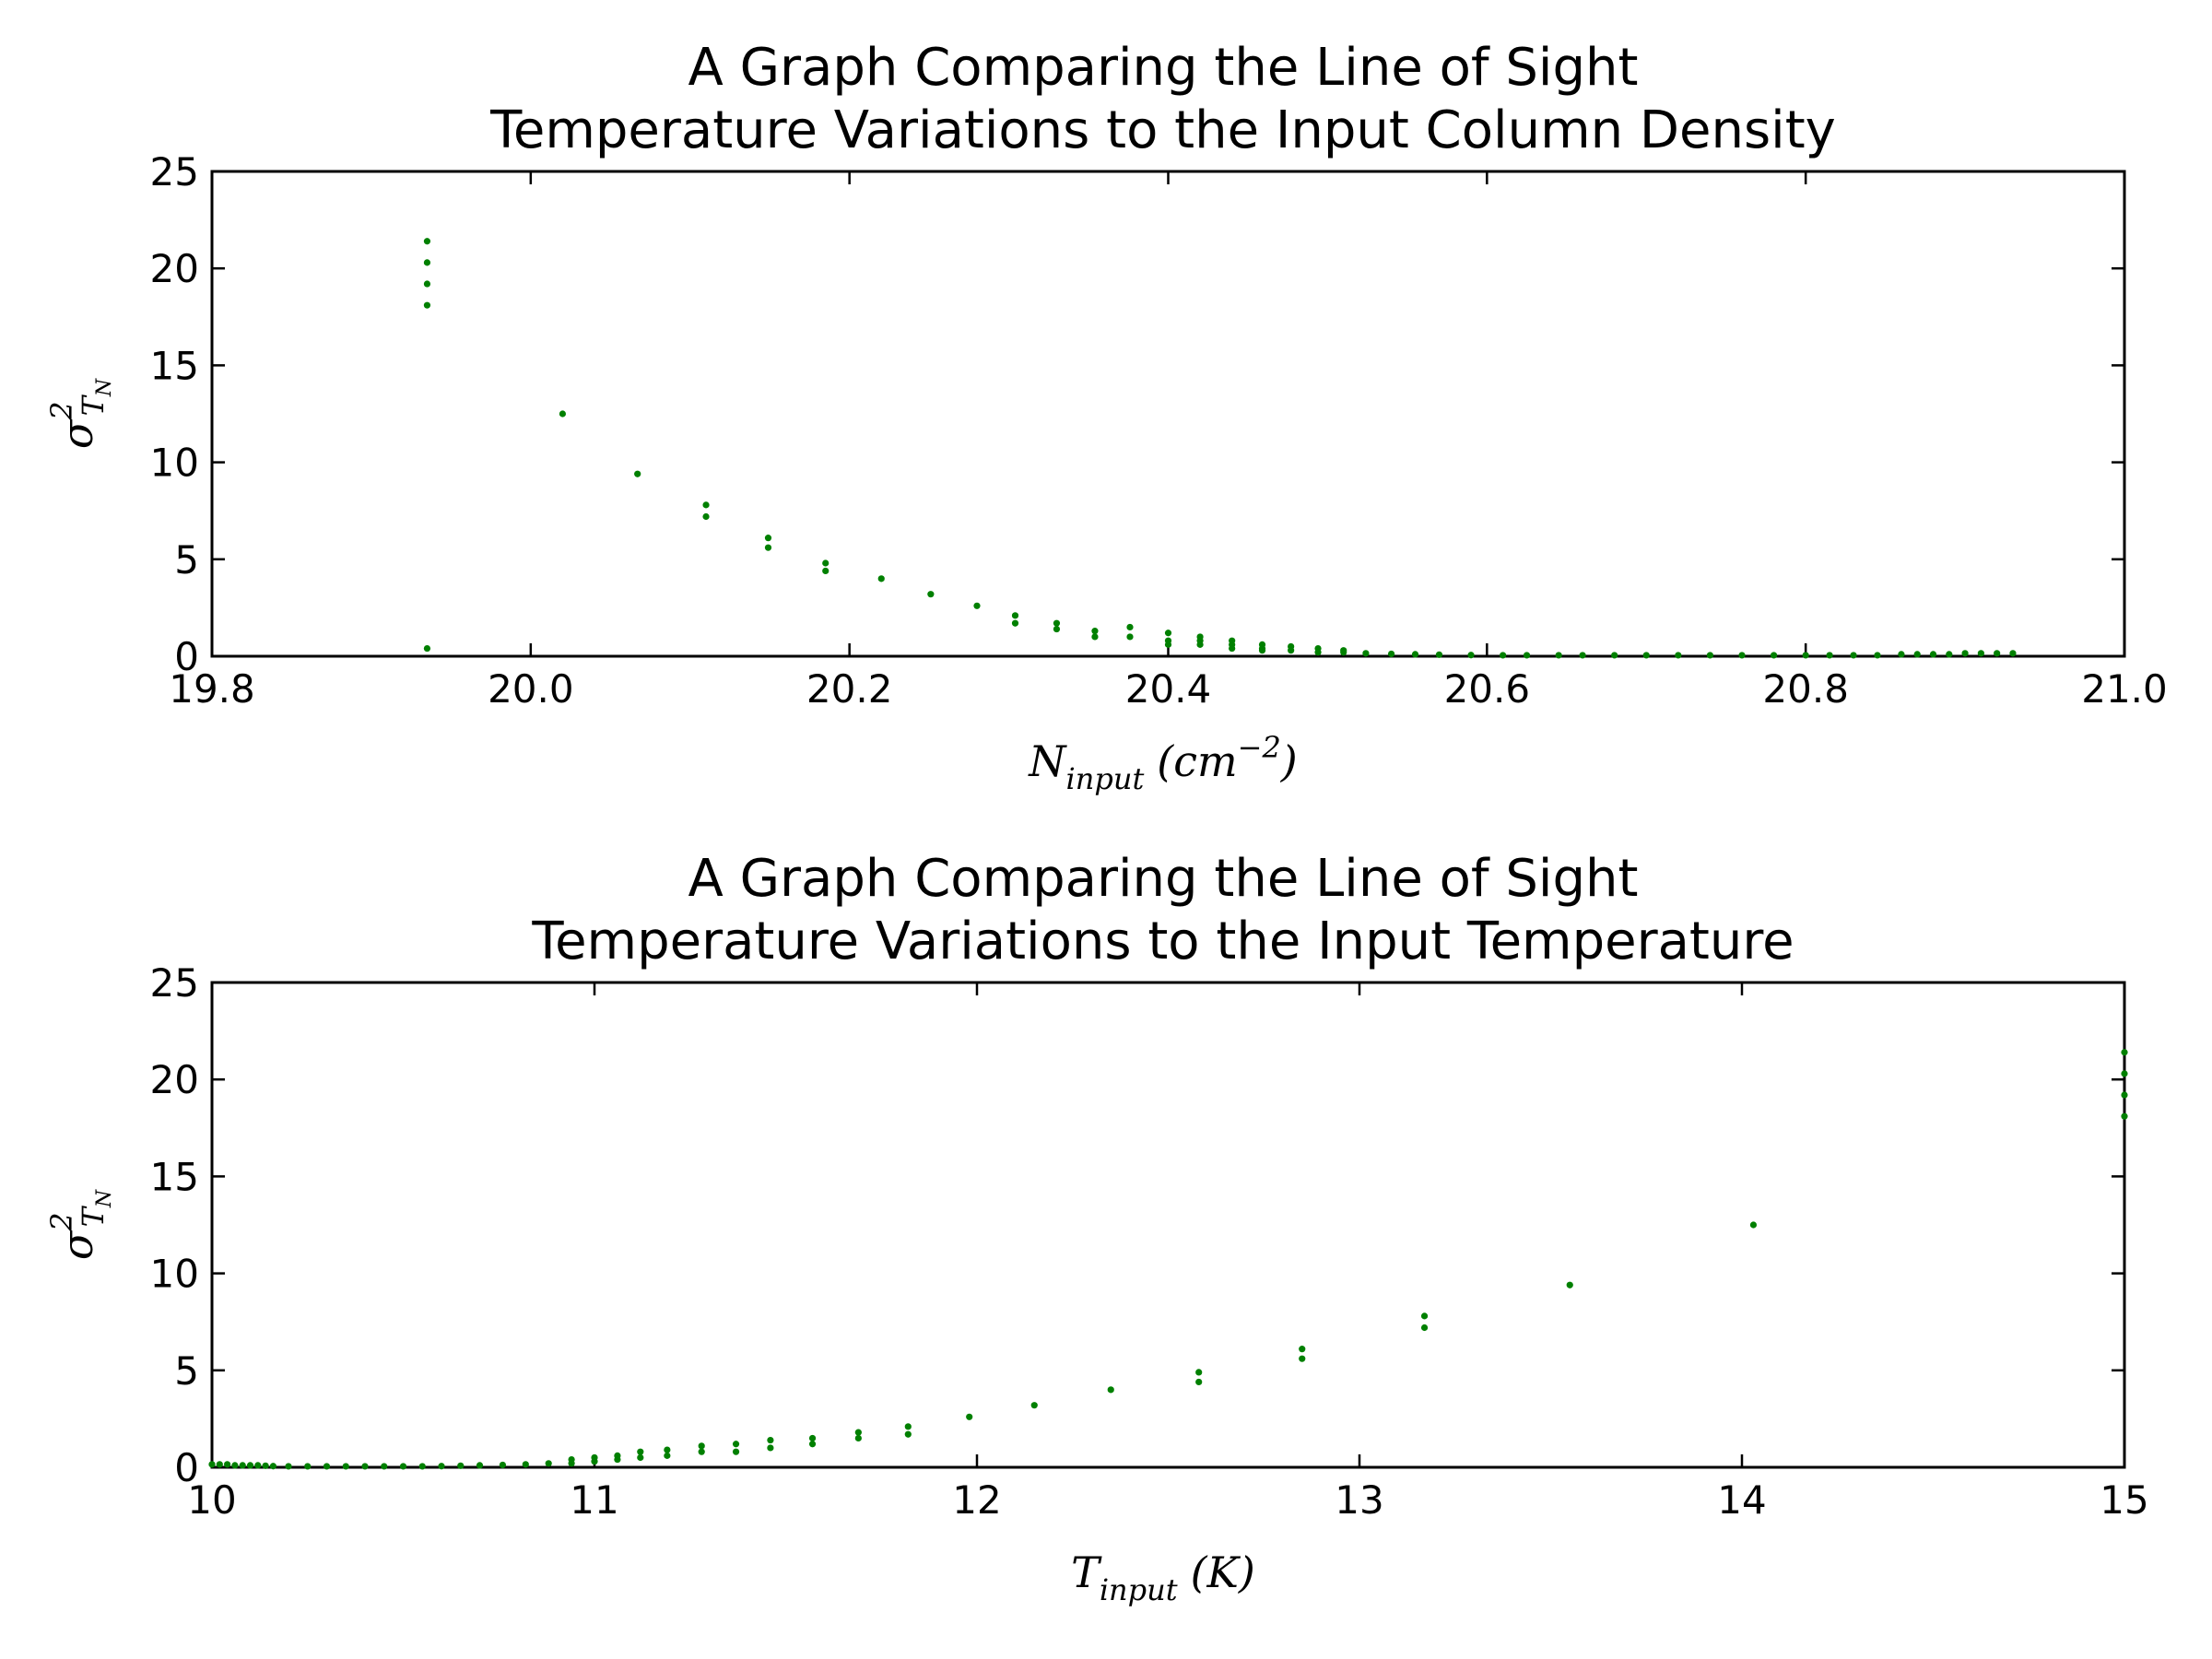 The image size is (2212, 1659). Describe the element at coordinates (211, 1500) in the screenshot. I see `chart-bottom-xtick-label: 10` at that location.